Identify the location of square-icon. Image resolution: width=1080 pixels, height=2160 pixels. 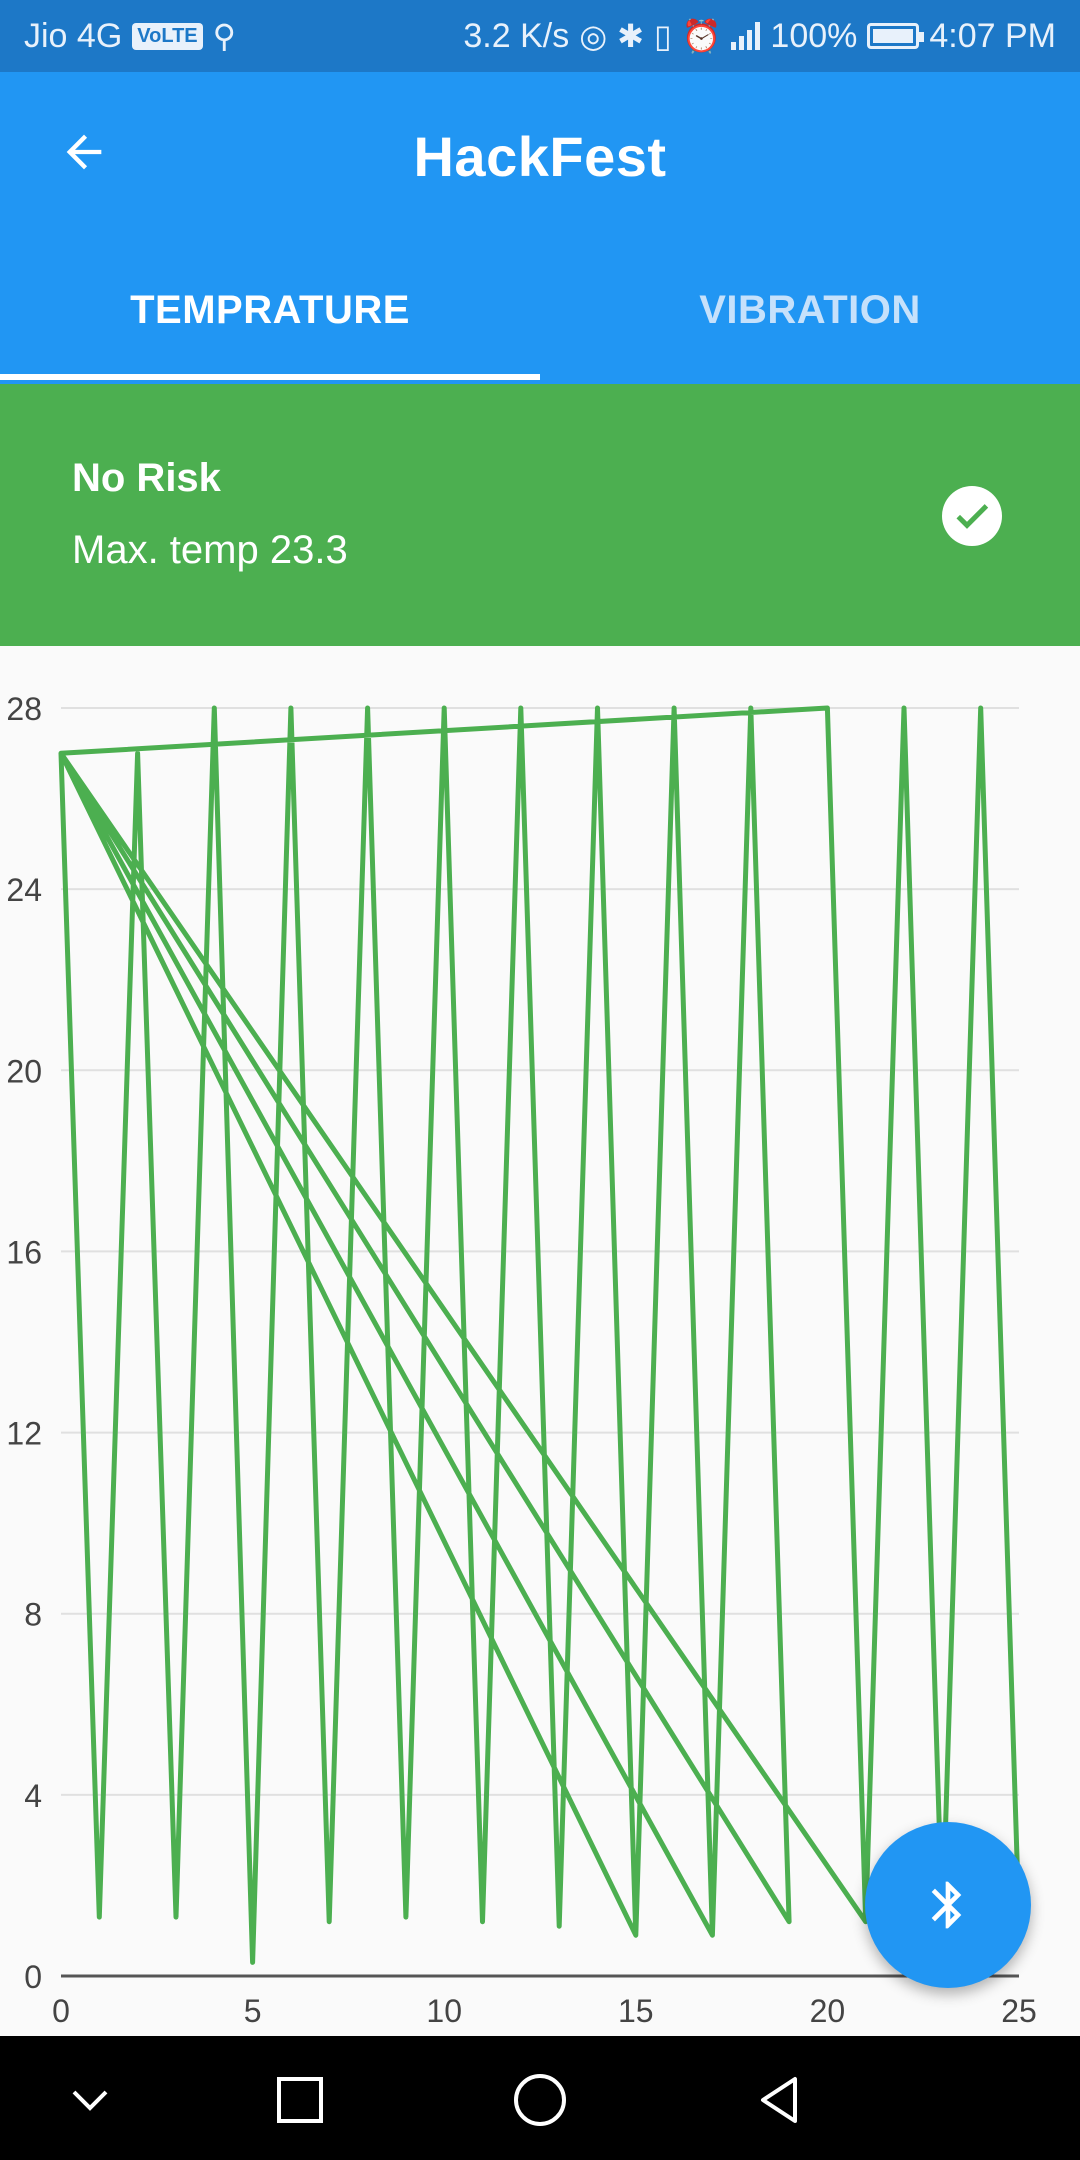
(300, 2100).